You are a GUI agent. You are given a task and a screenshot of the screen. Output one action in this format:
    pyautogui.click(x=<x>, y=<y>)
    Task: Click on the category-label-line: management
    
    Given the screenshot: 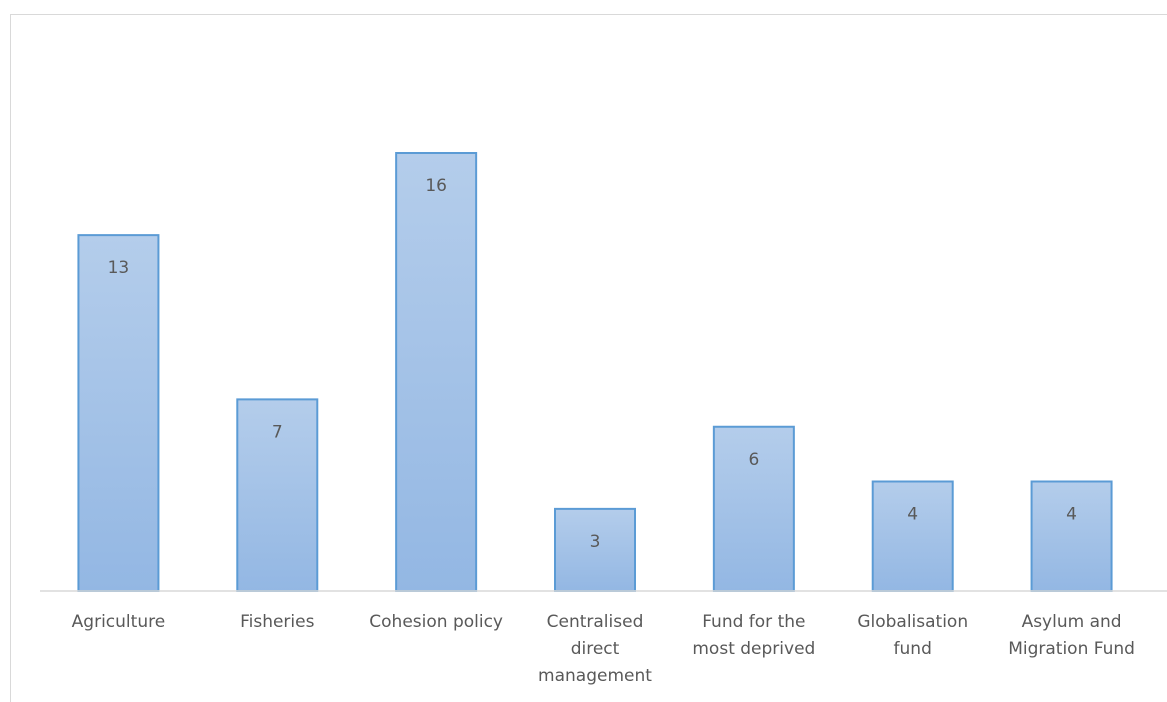 What is the action you would take?
    pyautogui.click(x=595, y=676)
    